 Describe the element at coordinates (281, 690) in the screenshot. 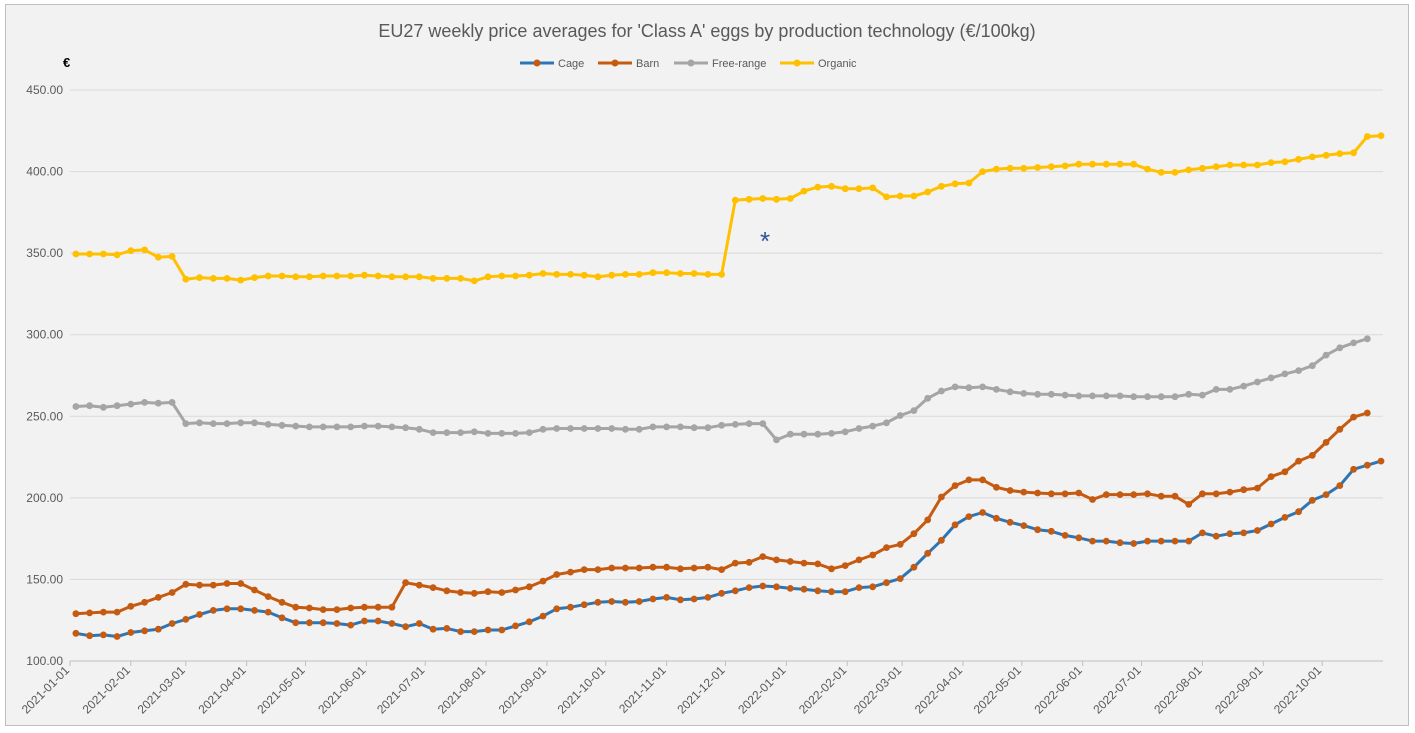

I see `x-tick-label: 2021-05-01` at that location.